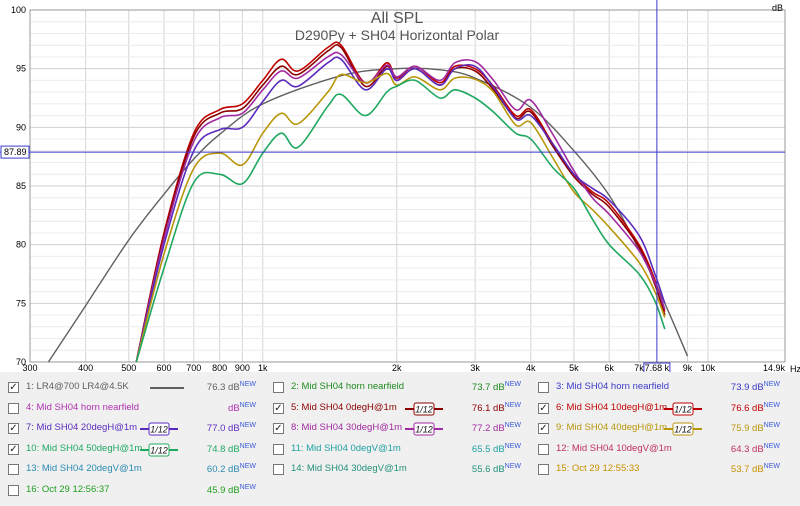  What do you see at coordinates (531, 367) in the screenshot?
I see `x-tick-label: 4k` at bounding box center [531, 367].